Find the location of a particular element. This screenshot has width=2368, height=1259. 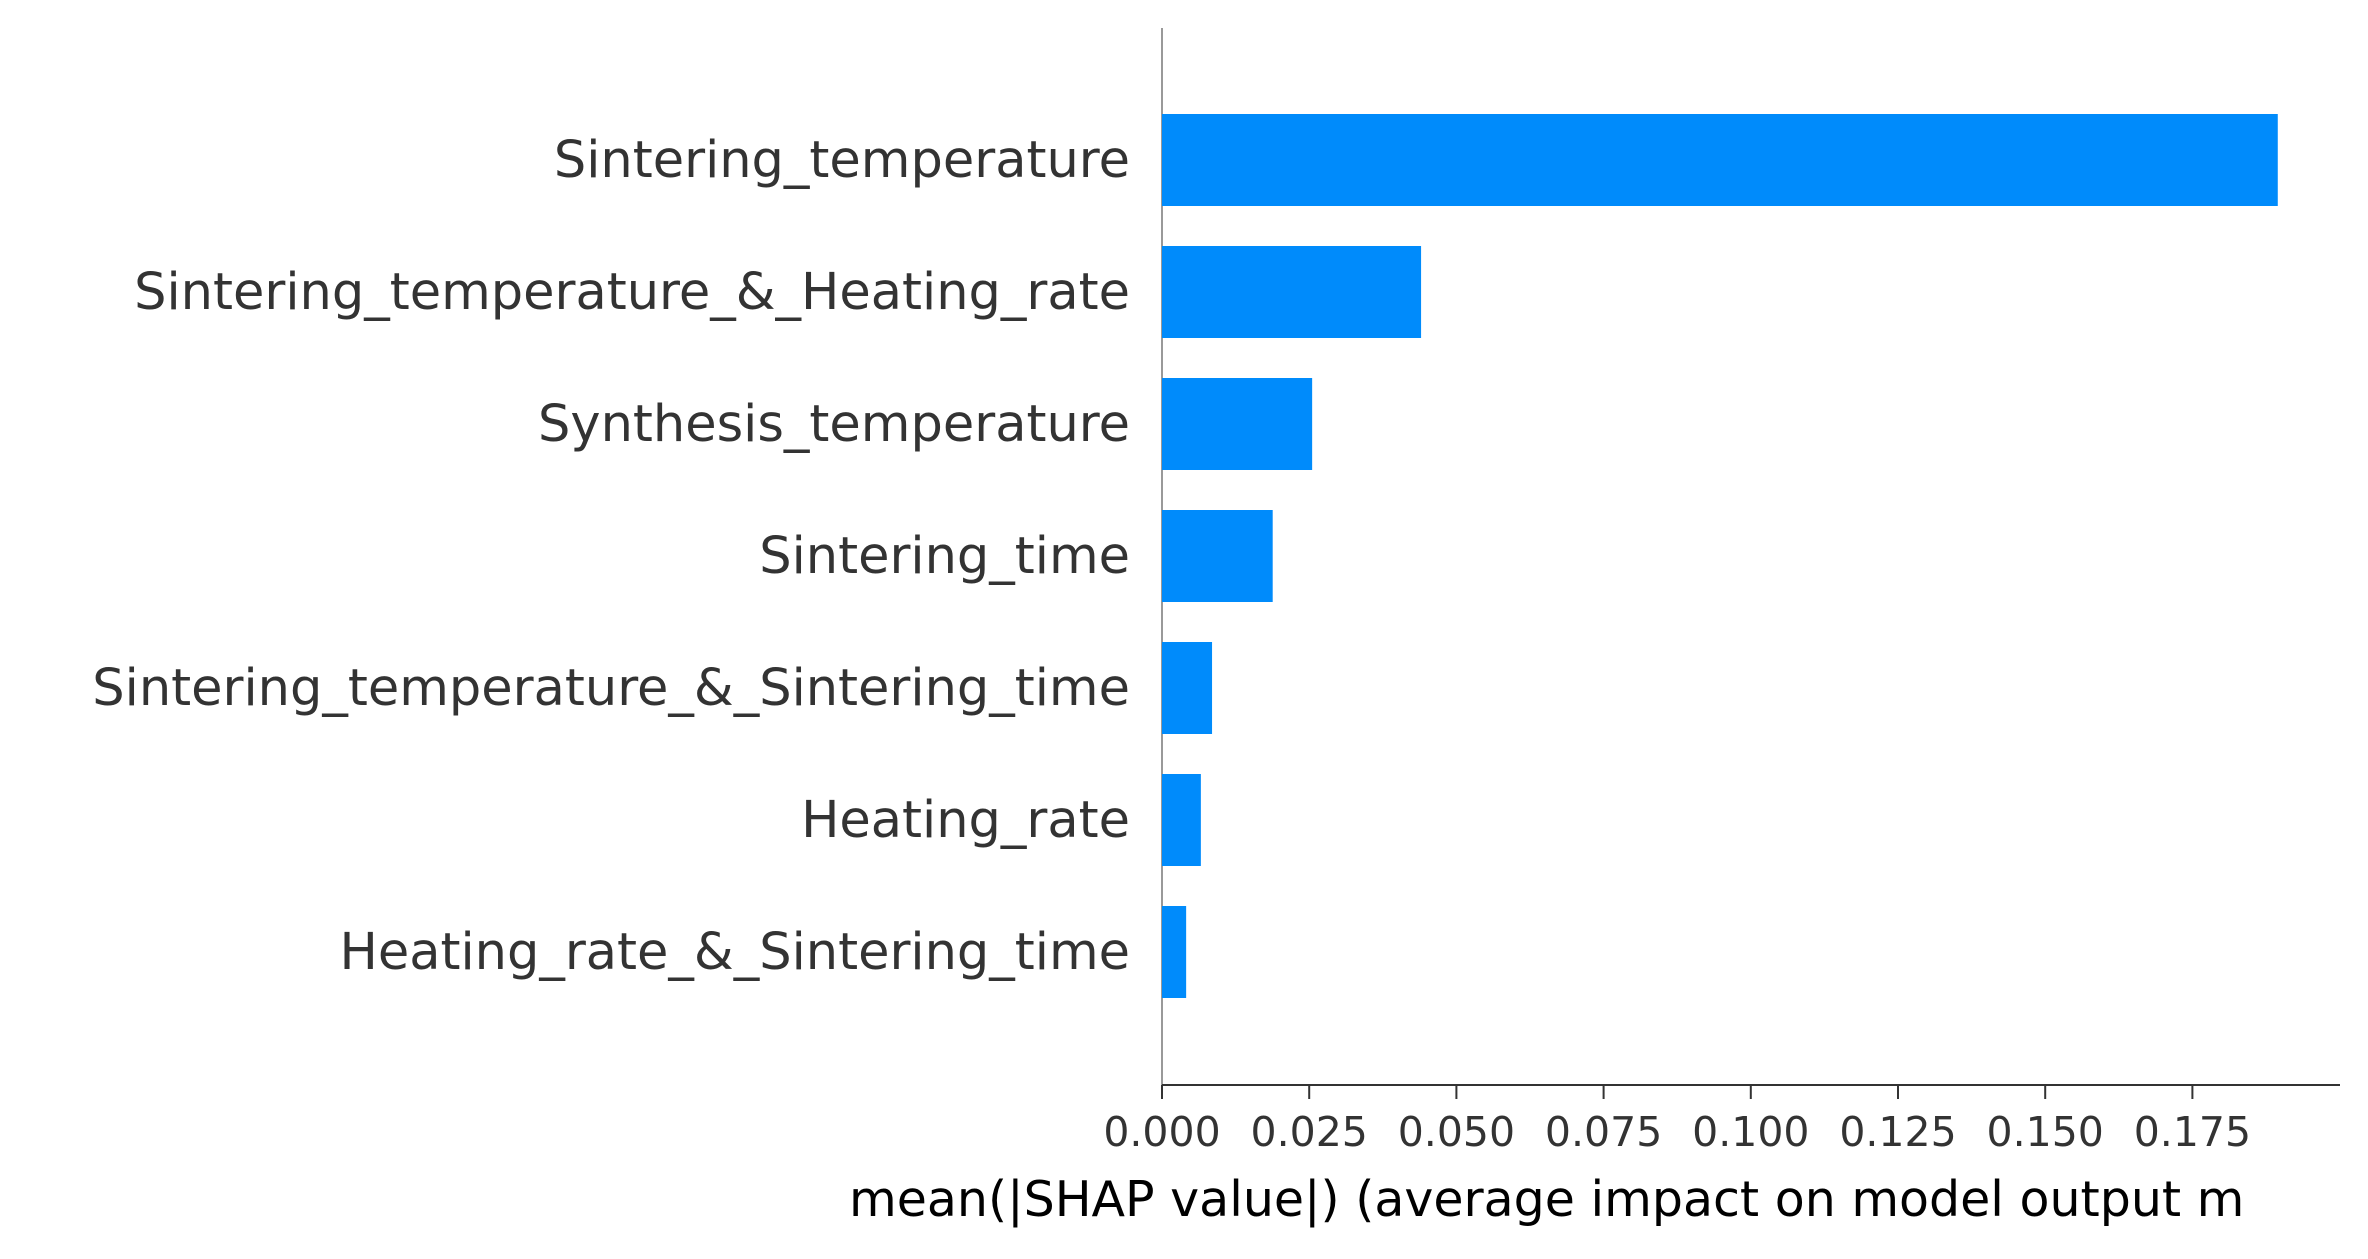

y-tick-label: Sintering_temperature is located at coordinates (842, 160).